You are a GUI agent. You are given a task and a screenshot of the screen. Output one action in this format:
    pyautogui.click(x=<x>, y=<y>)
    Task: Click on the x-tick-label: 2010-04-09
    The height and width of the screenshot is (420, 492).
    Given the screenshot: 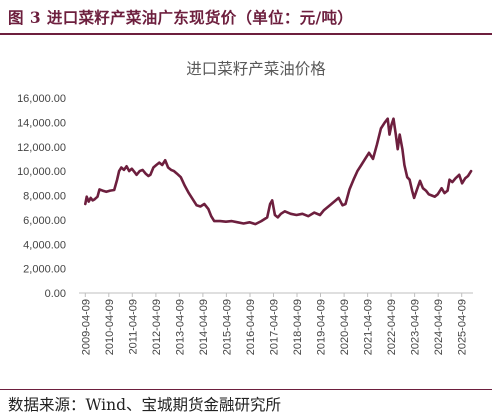 What is the action you would take?
    pyautogui.click(x=110, y=327)
    